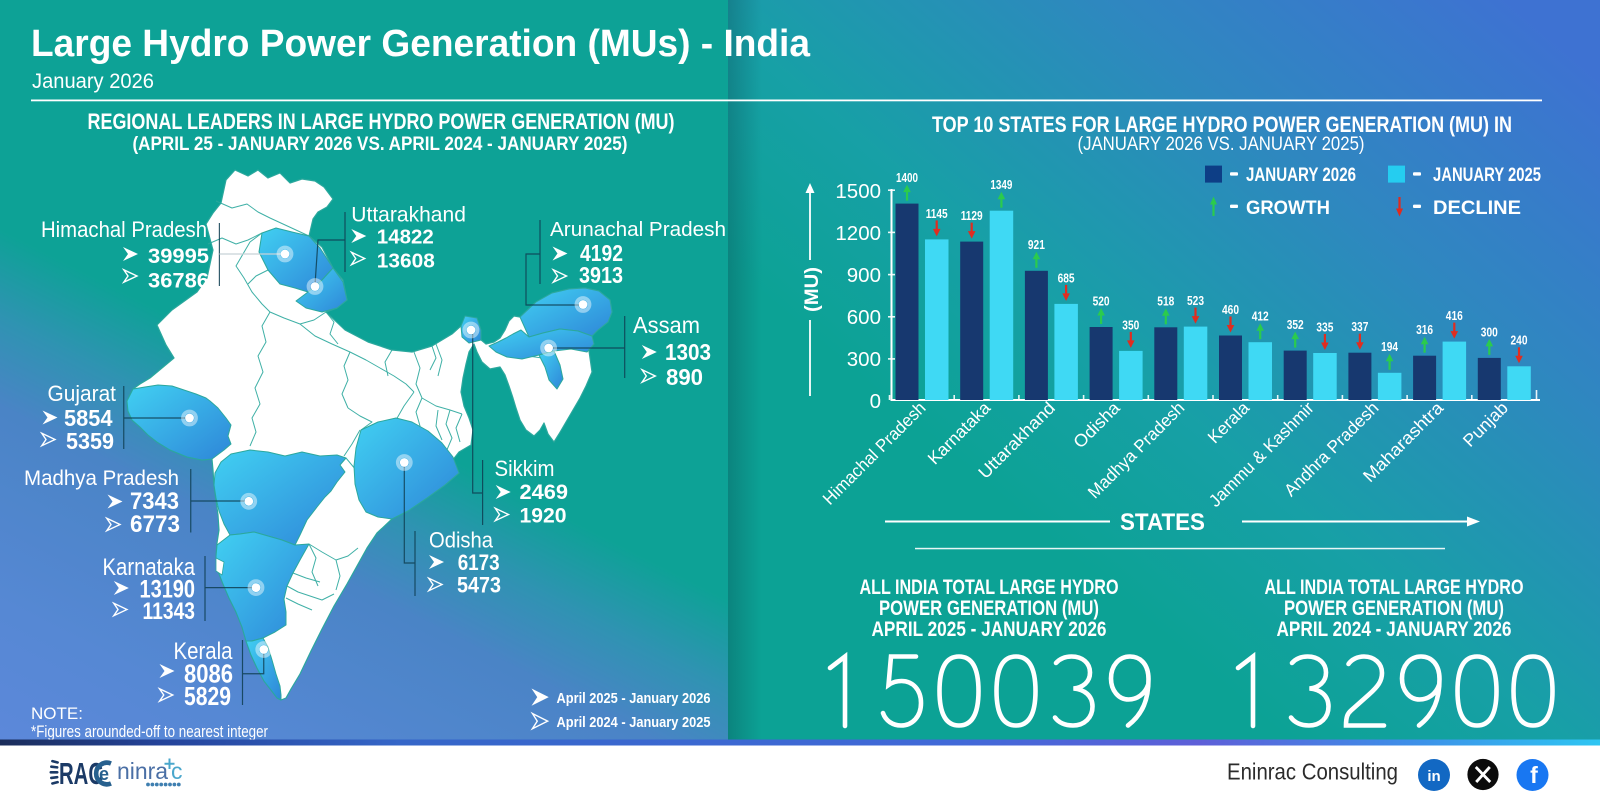  I want to click on svg-text: 412, so click(1260, 316).